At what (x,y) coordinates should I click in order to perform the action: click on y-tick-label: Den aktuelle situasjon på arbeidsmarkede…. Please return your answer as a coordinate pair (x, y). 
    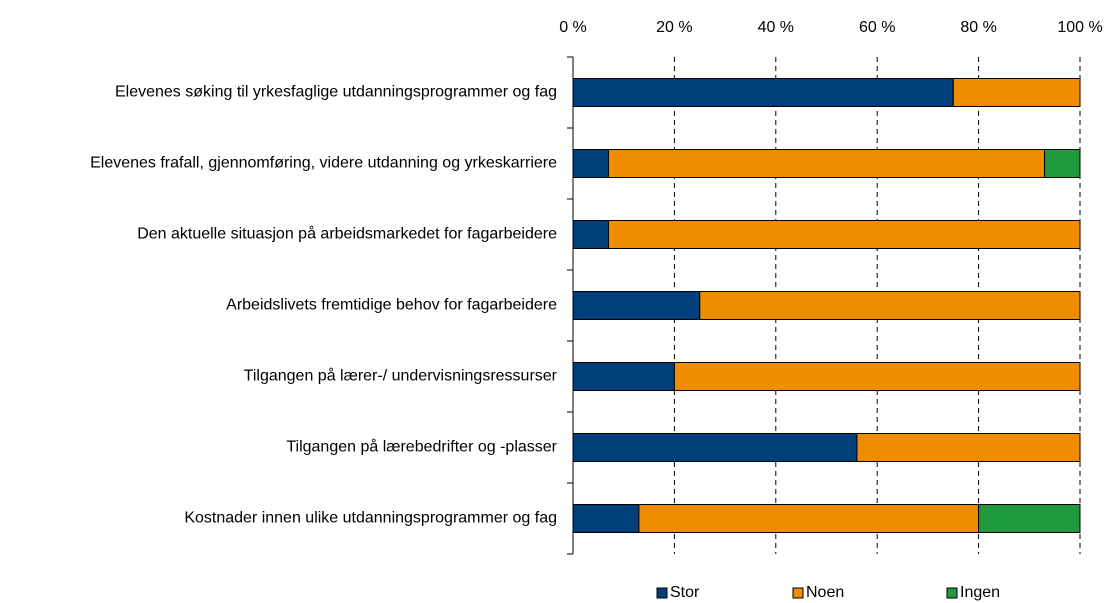
    Looking at the image, I should click on (347, 234).